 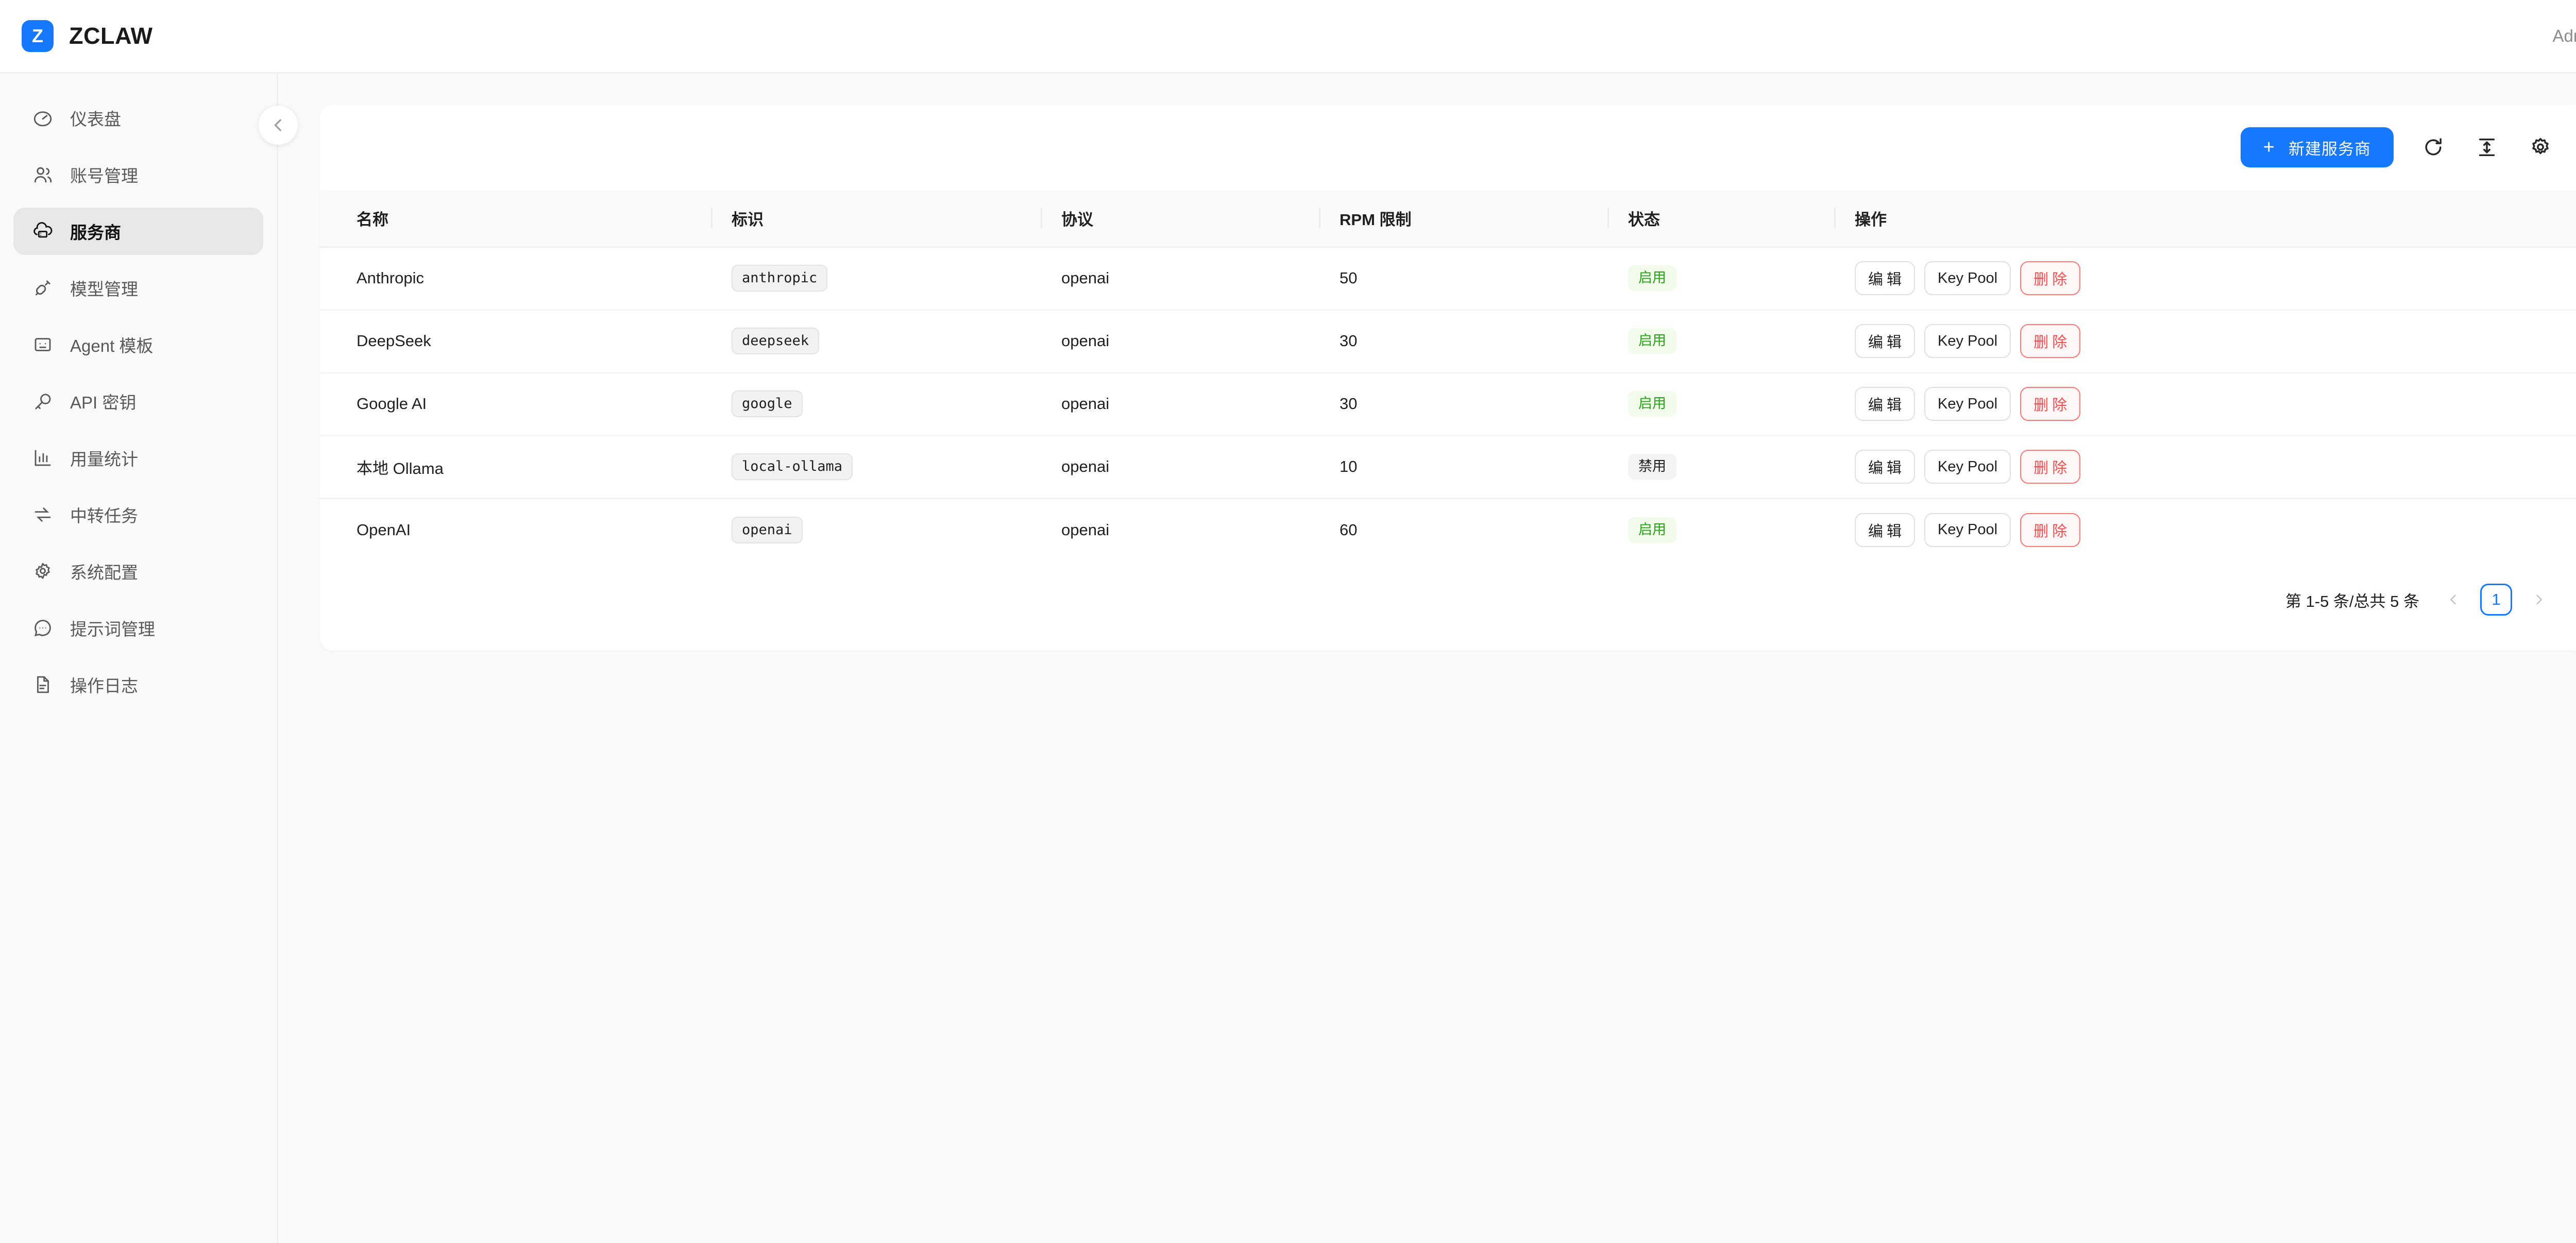 I want to click on sidebar-item-accounts: 账号管理, so click(x=138, y=174).